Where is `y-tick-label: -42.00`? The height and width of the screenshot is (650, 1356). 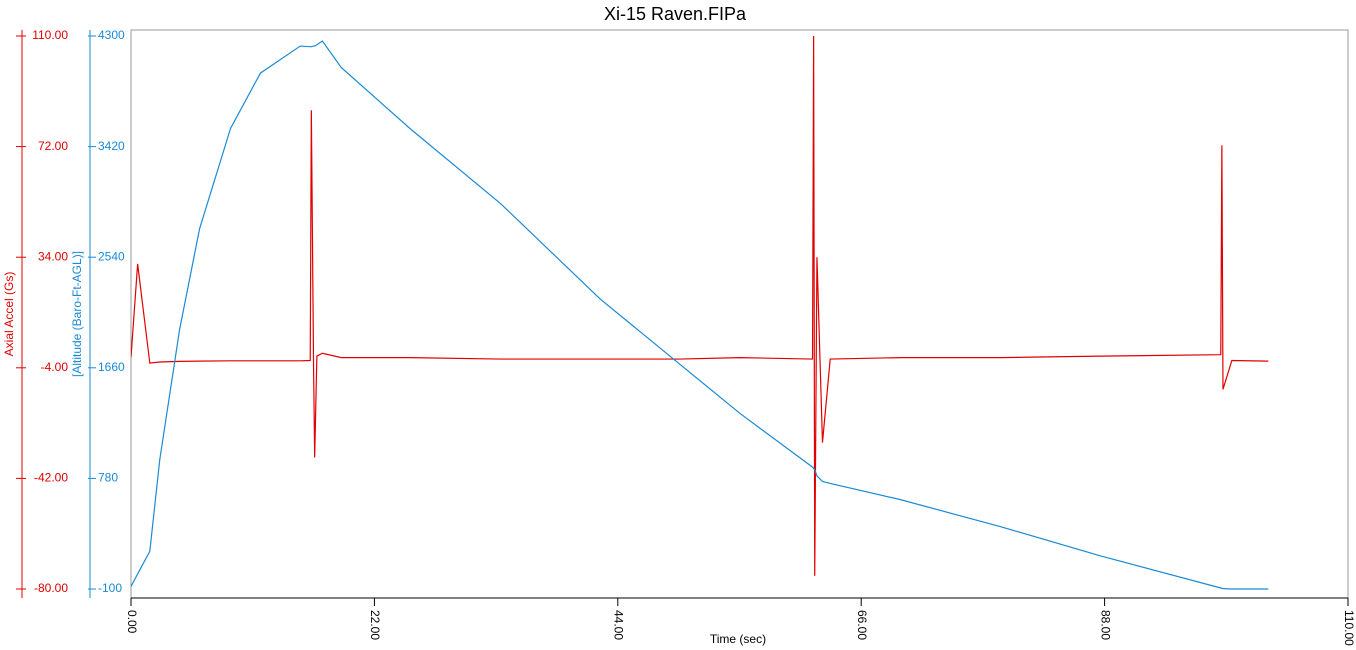
y-tick-label: -42.00 is located at coordinates (51, 478).